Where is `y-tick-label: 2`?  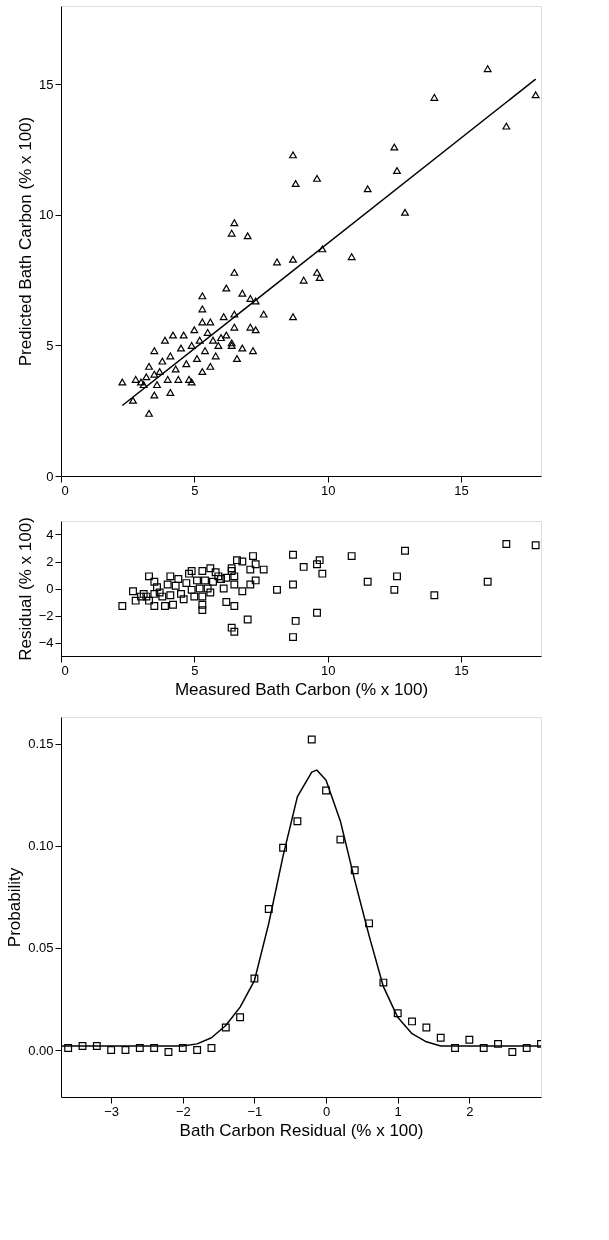 y-tick-label: 2 is located at coordinates (50, 561).